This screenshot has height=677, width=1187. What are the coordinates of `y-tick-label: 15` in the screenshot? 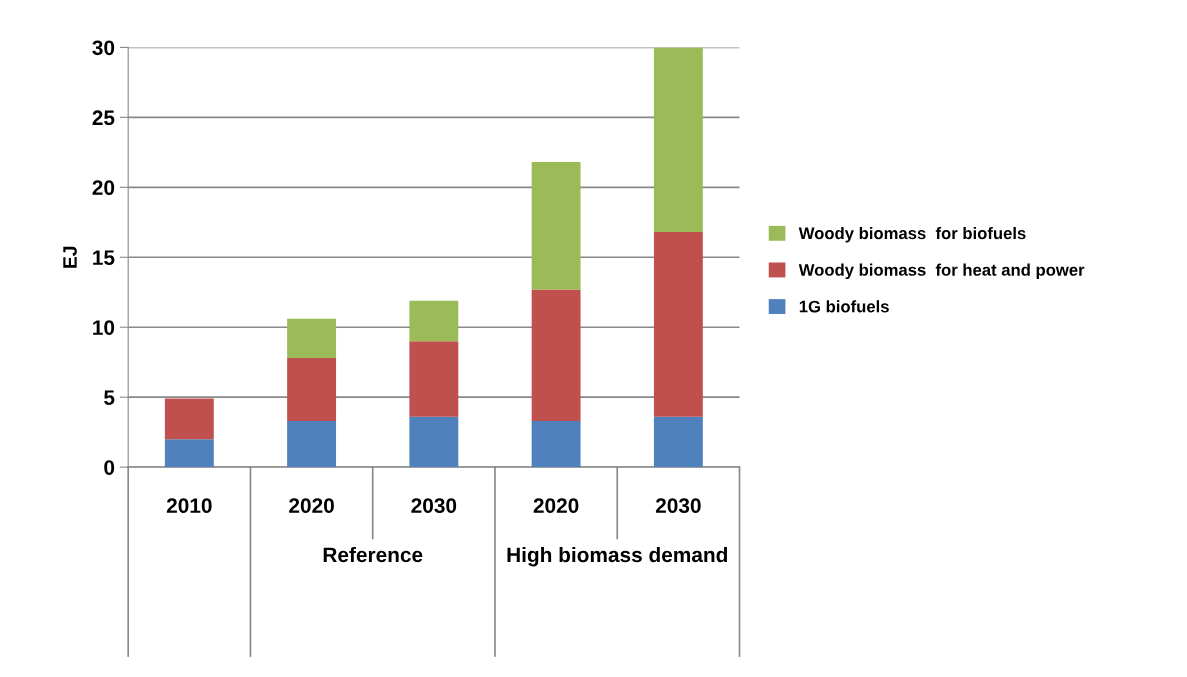 It's located at (104, 258).